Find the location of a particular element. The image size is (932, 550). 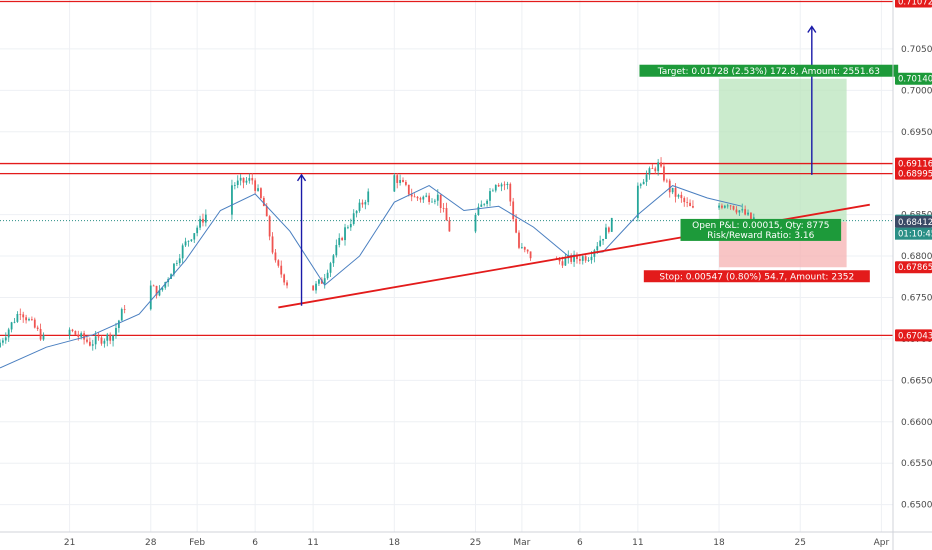

x-tick-label: 18 is located at coordinates (395, 543).